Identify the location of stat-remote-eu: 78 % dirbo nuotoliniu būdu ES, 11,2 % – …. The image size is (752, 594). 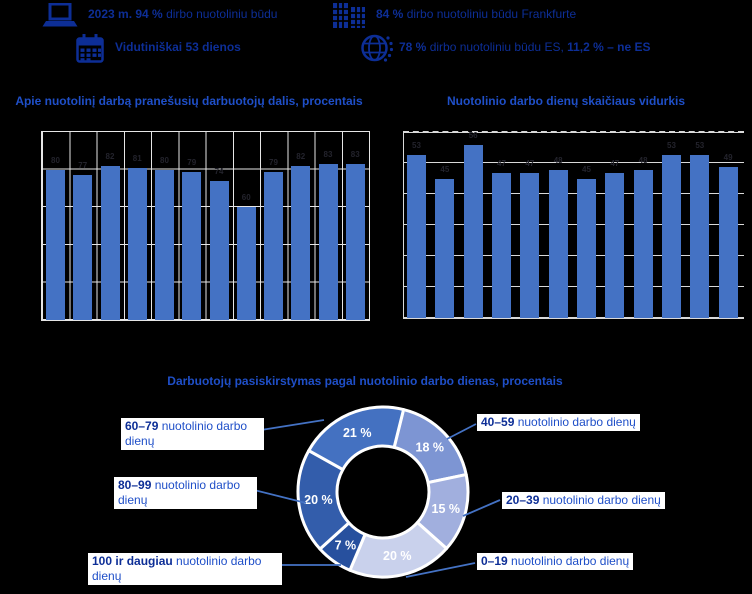
(525, 47).